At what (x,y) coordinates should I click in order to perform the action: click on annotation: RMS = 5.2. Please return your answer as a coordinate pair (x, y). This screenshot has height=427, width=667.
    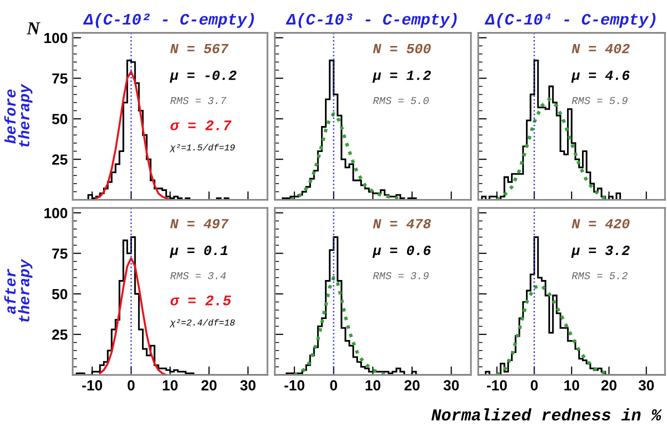
    Looking at the image, I should click on (600, 276).